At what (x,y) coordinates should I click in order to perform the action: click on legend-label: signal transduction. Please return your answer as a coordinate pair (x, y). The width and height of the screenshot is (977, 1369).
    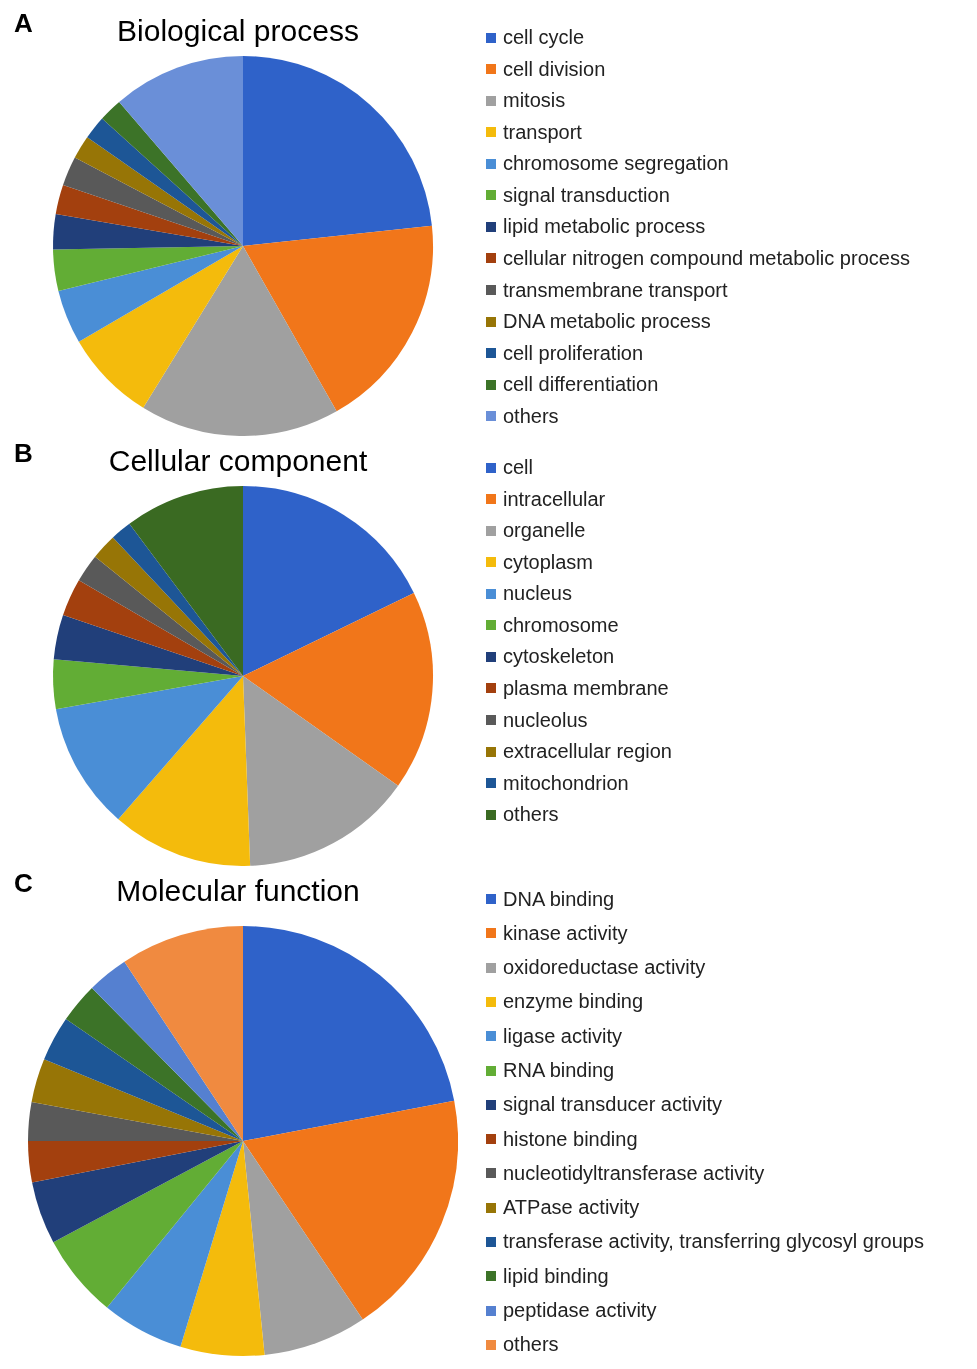
    Looking at the image, I should click on (586, 195).